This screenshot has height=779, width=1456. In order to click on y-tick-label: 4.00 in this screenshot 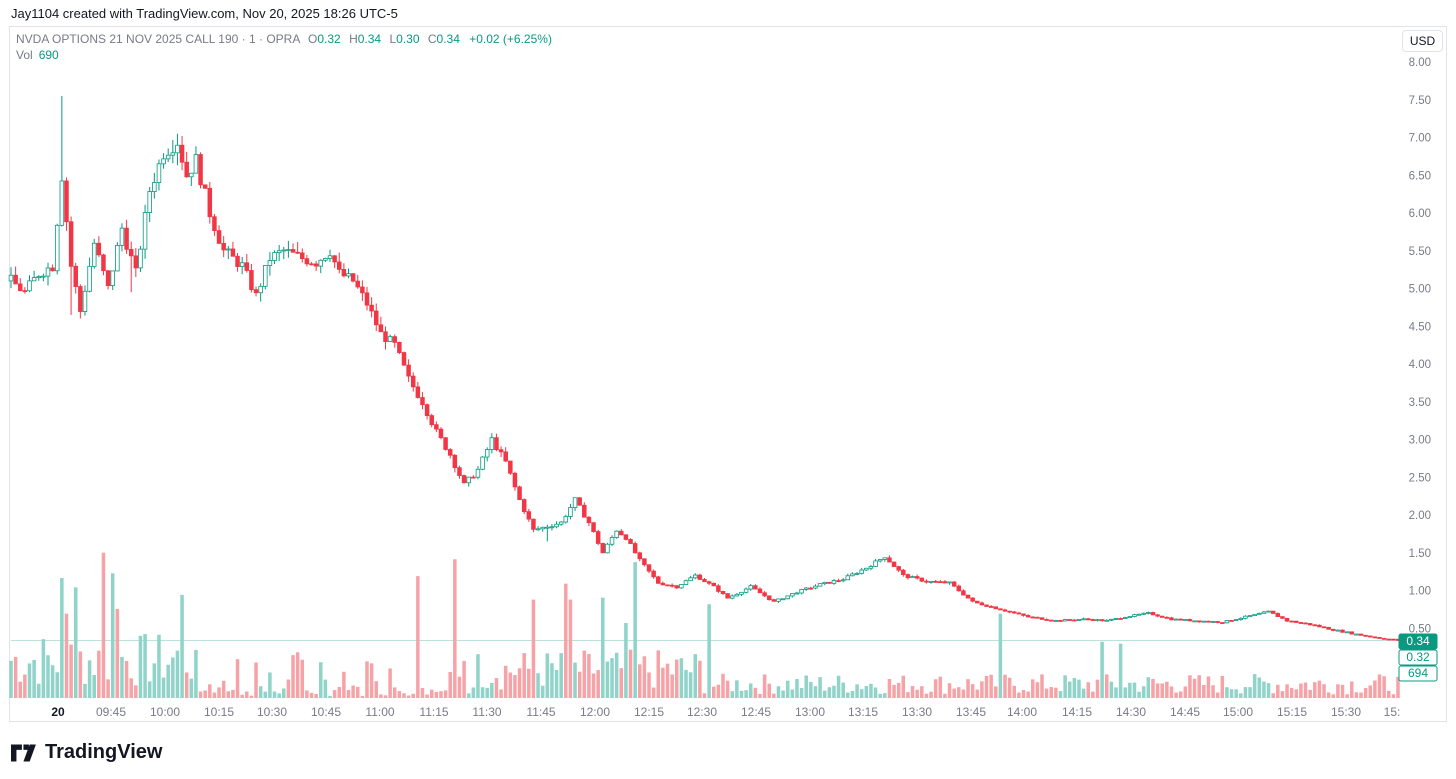, I will do `click(1420, 365)`.